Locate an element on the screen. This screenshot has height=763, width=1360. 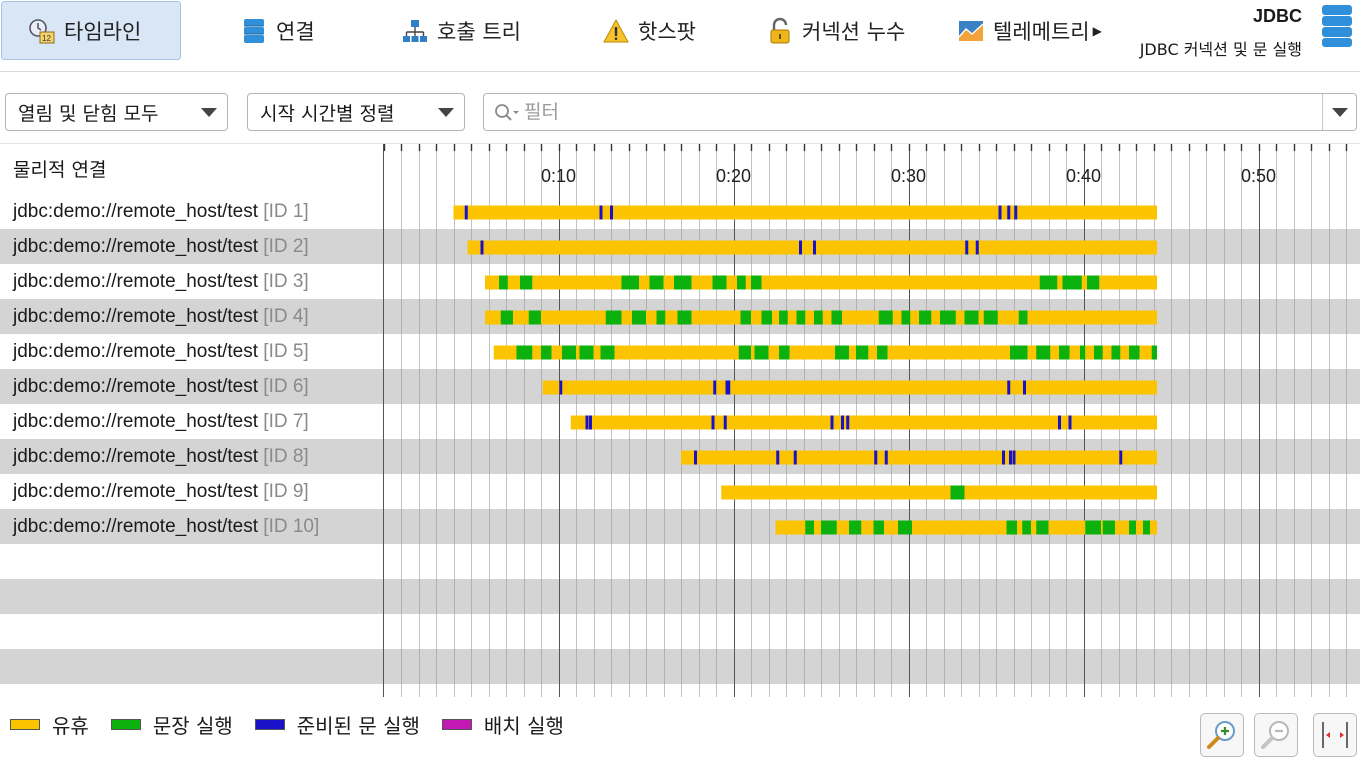
connection-row: jdbc:demo://remote_host/test [ID 3] is located at coordinates (161, 281).